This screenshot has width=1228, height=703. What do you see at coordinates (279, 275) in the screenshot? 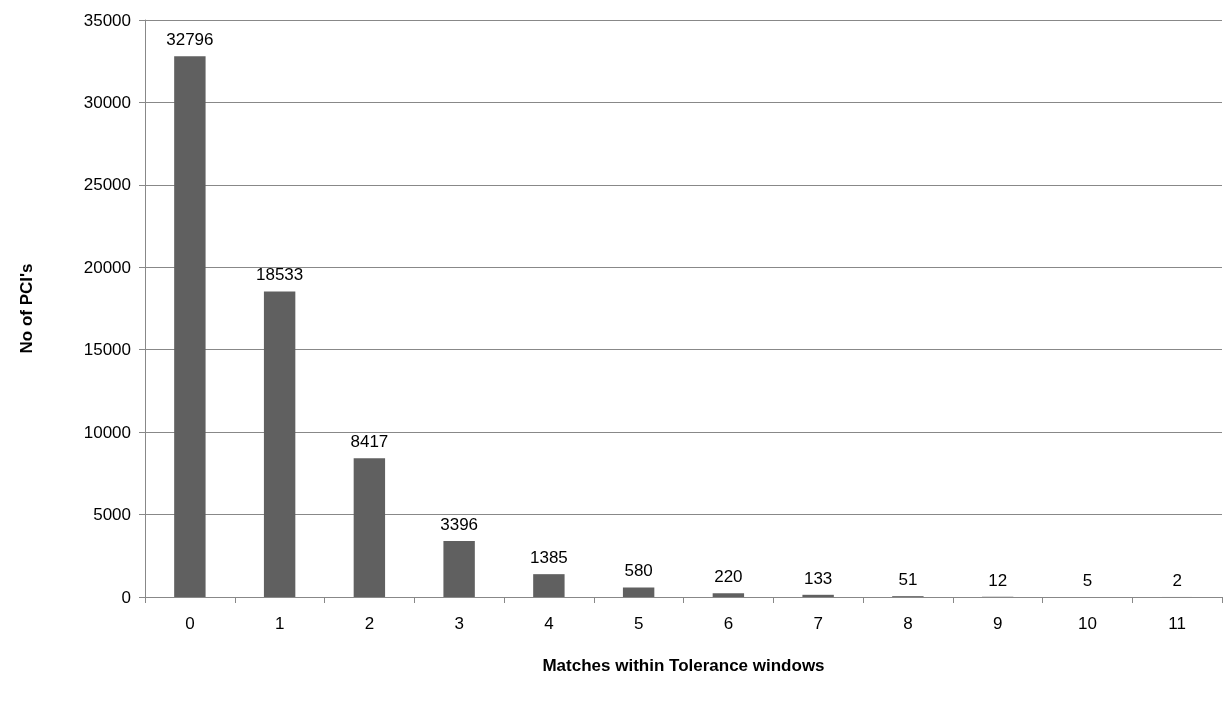
I see `data-label: 18533` at bounding box center [279, 275].